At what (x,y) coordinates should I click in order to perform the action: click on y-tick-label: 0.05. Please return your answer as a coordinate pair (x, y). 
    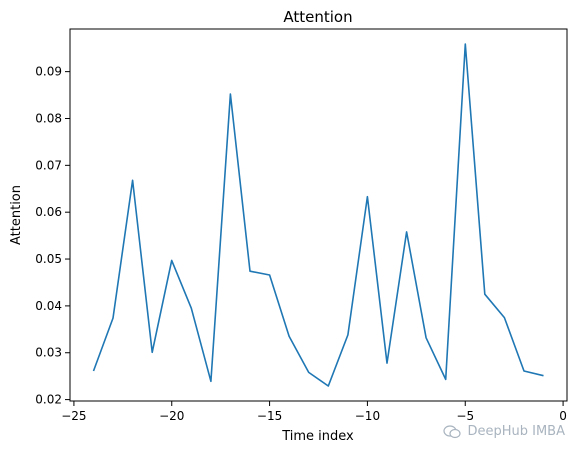
    Looking at the image, I should click on (48, 259).